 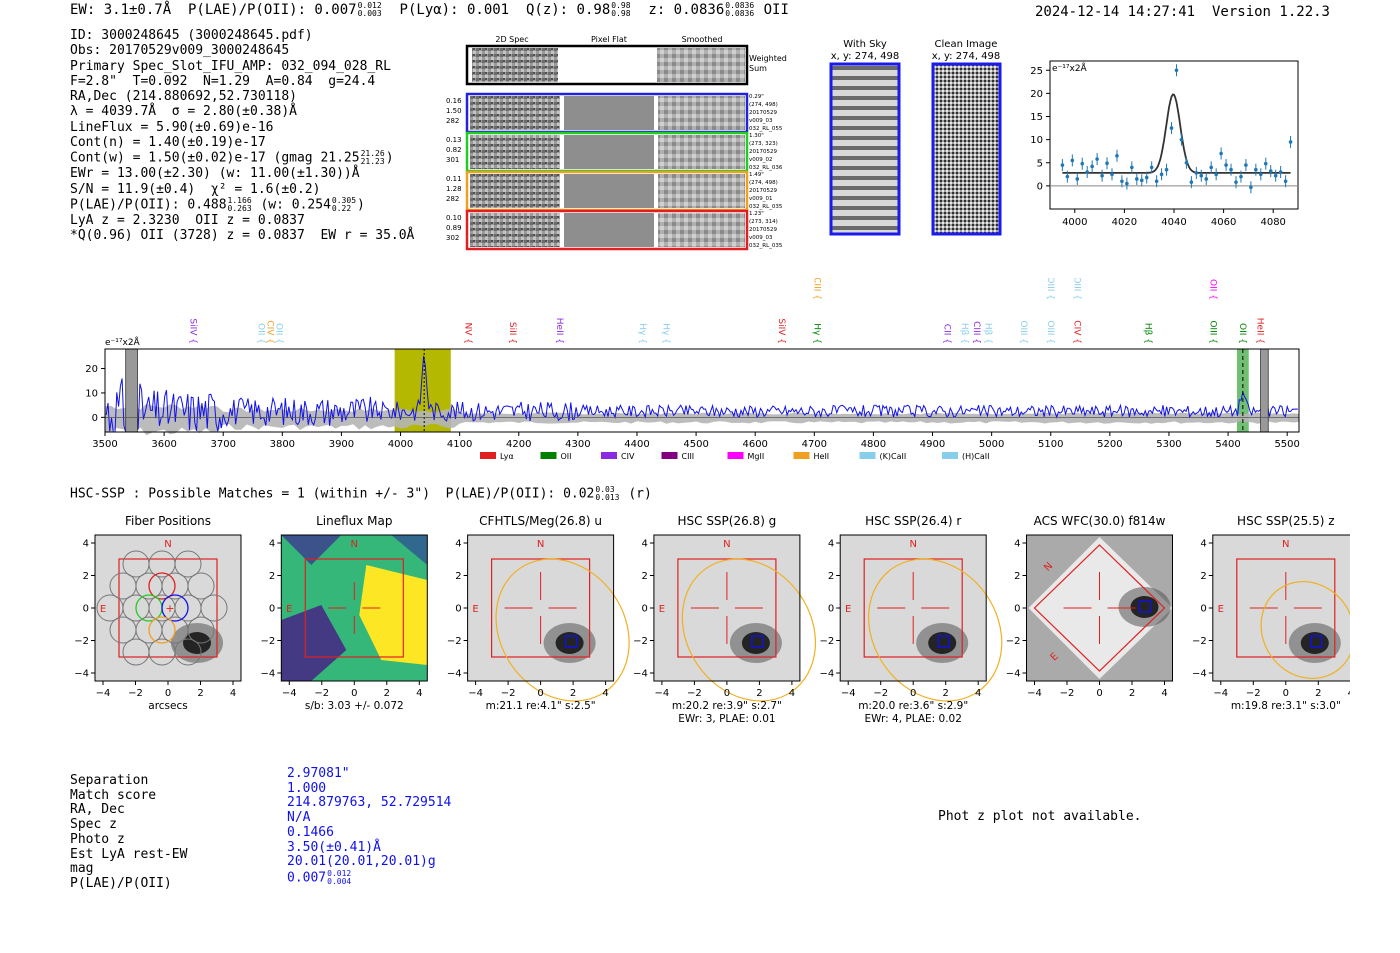 I want to click on zoom-model-curve, so click(x=1176, y=133).